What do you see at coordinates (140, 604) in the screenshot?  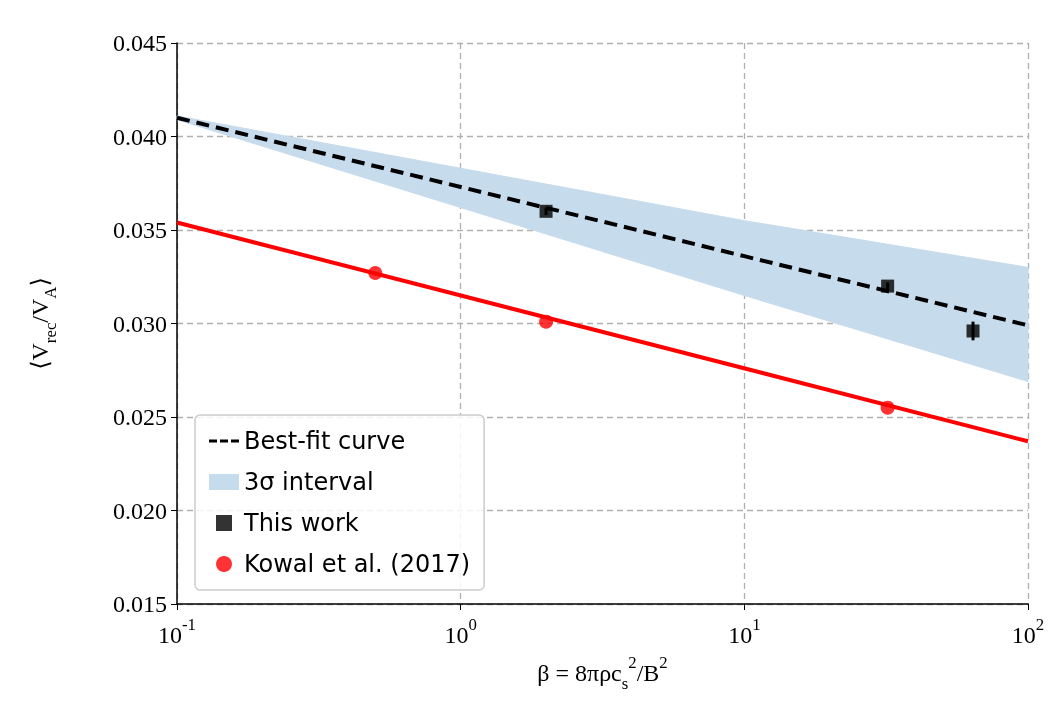 I see `y-tick-label: 0.015` at bounding box center [140, 604].